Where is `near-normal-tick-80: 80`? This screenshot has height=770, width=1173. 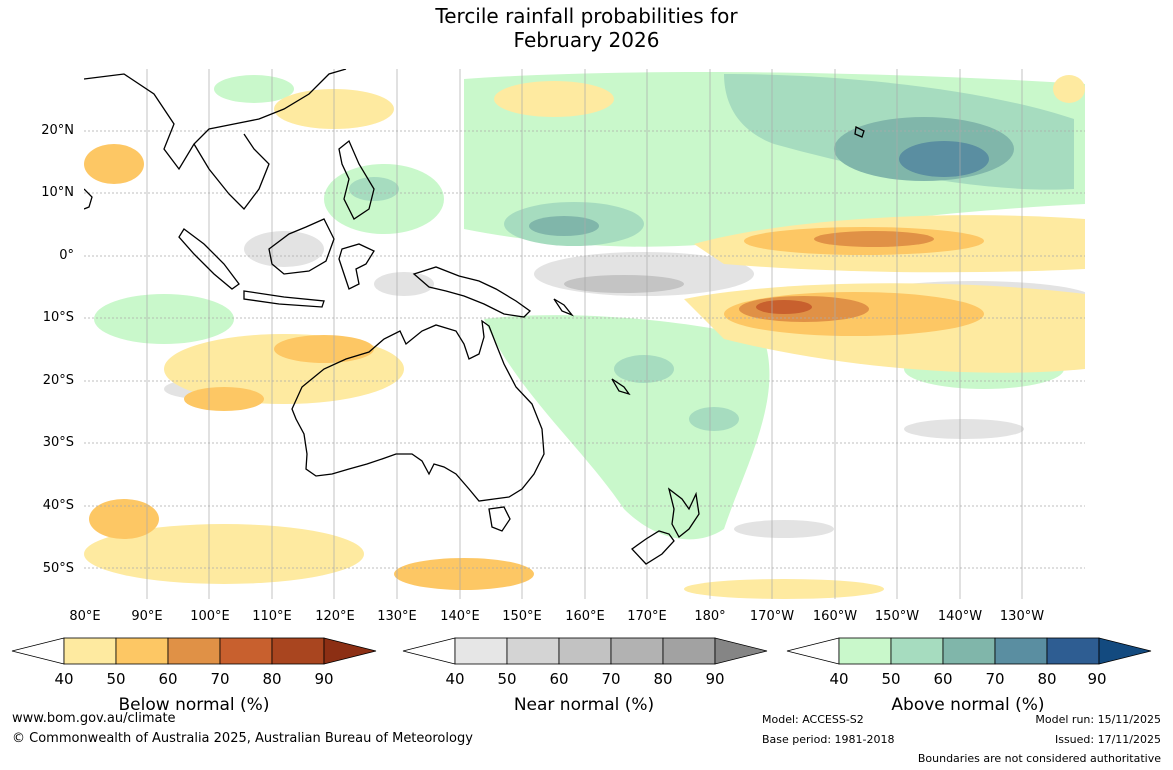 near-normal-tick-80: 80 is located at coordinates (663, 679).